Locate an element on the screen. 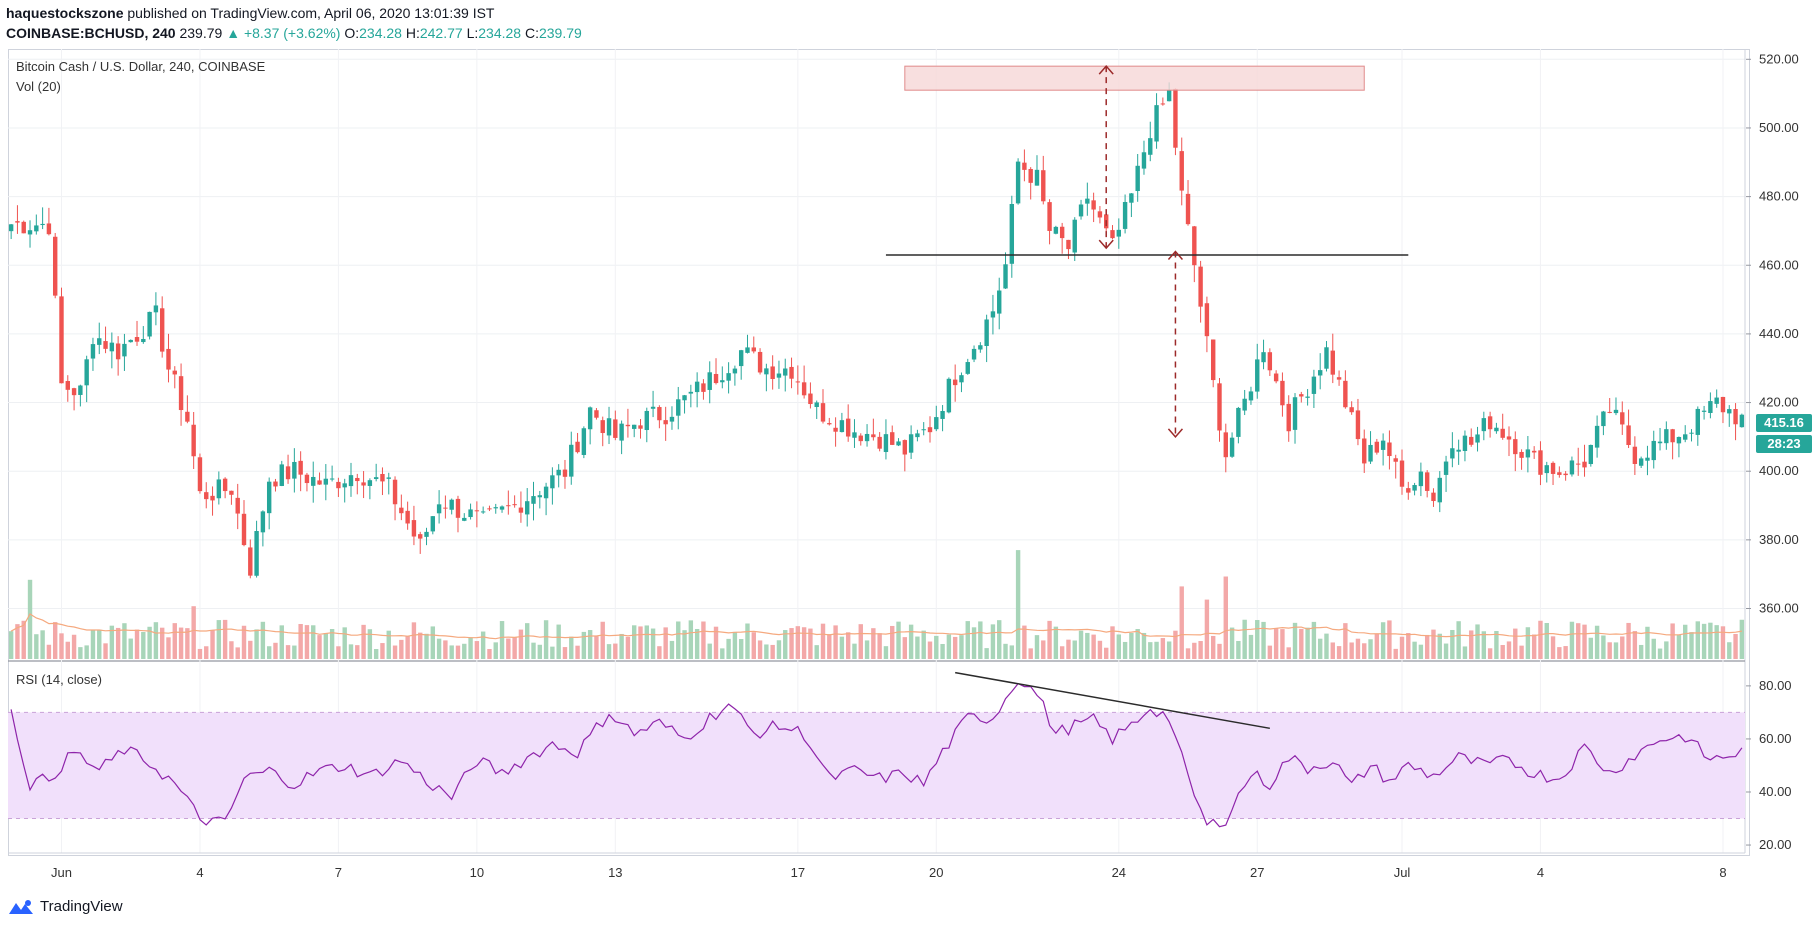 Image resolution: width=1816 pixels, height=929 pixels. rsi-divergence-trendline is located at coordinates (1112, 700).